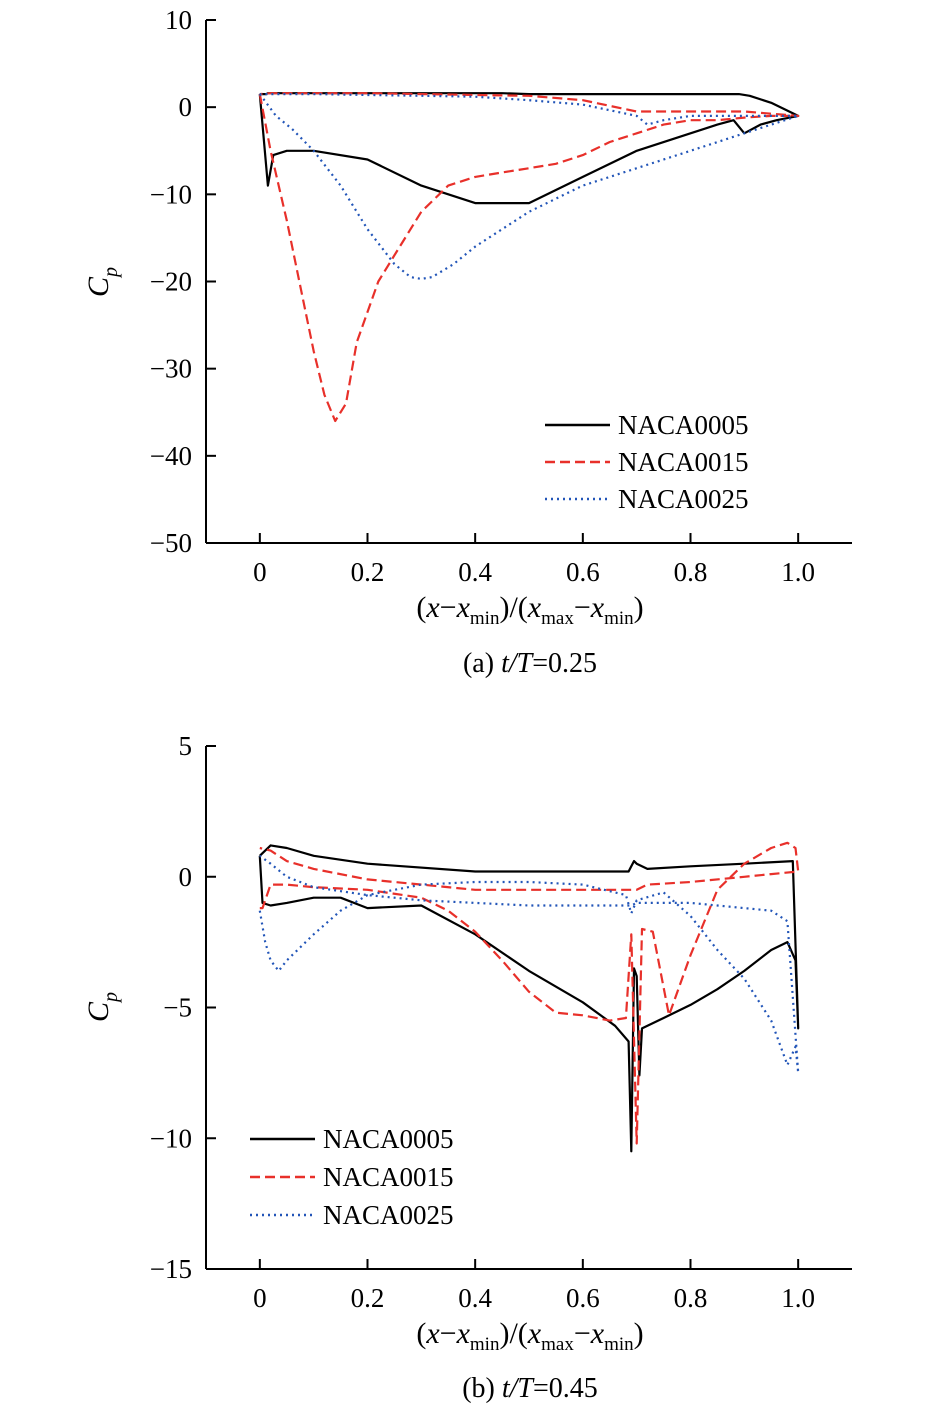  I want to click on panel-b-y-tick-label: 0, so click(186, 877).